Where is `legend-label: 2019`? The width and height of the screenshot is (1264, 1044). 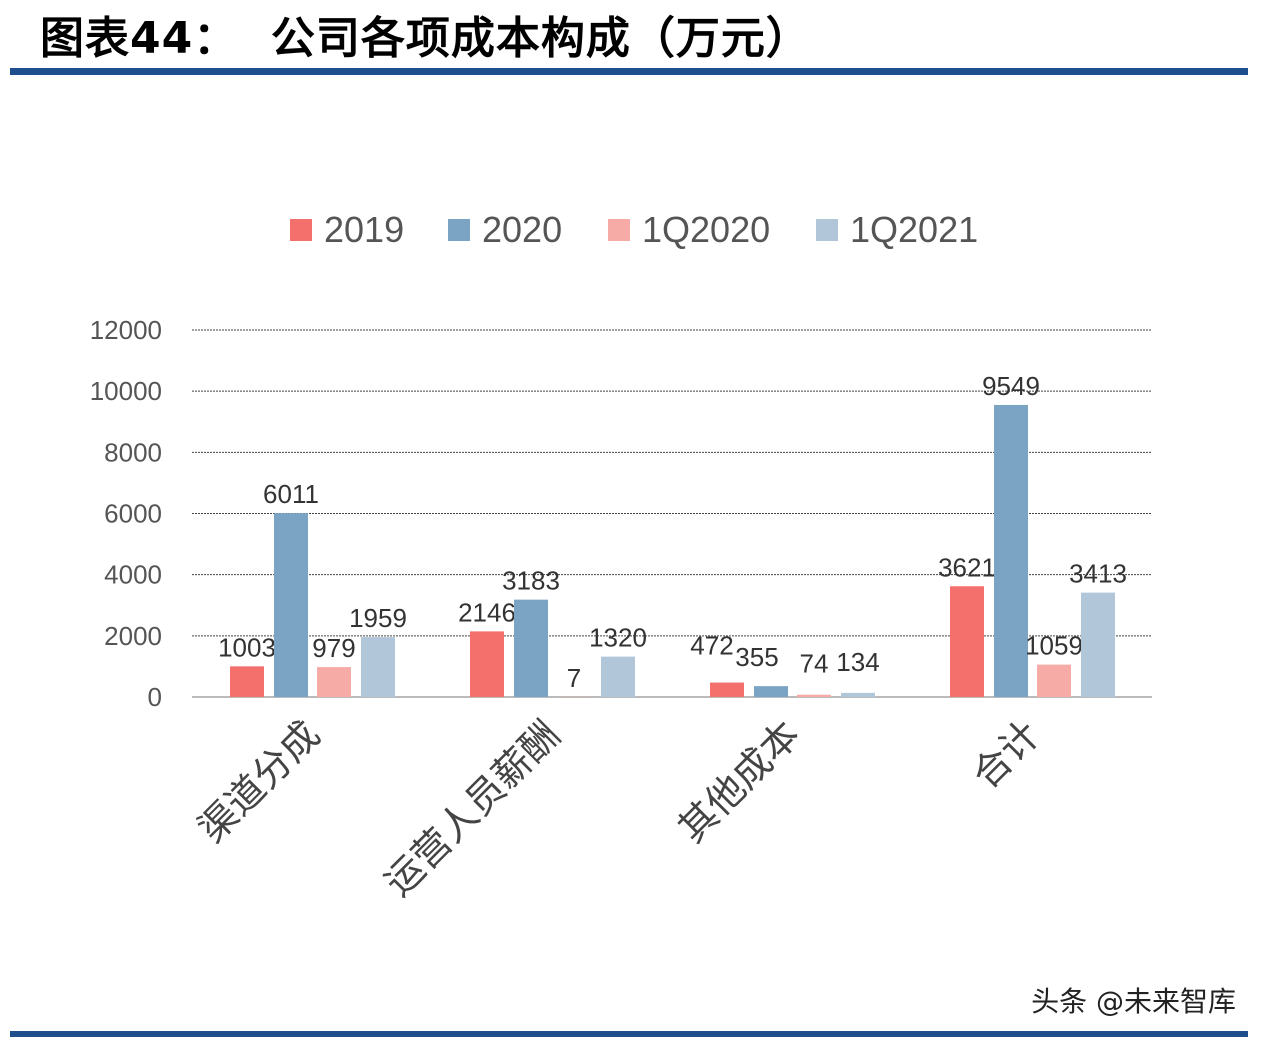 legend-label: 2019 is located at coordinates (364, 229).